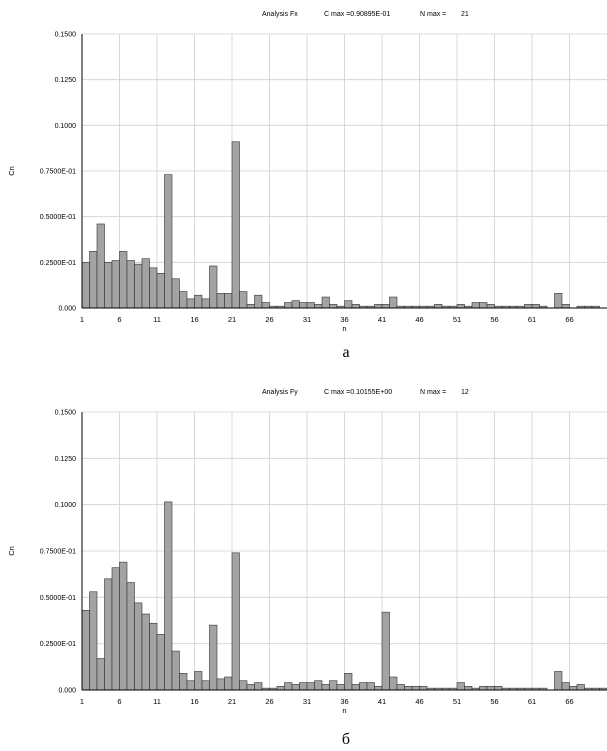 The height and width of the screenshot is (751, 607). I want to click on cmax-text: C max =0.90895E-01, so click(357, 14).